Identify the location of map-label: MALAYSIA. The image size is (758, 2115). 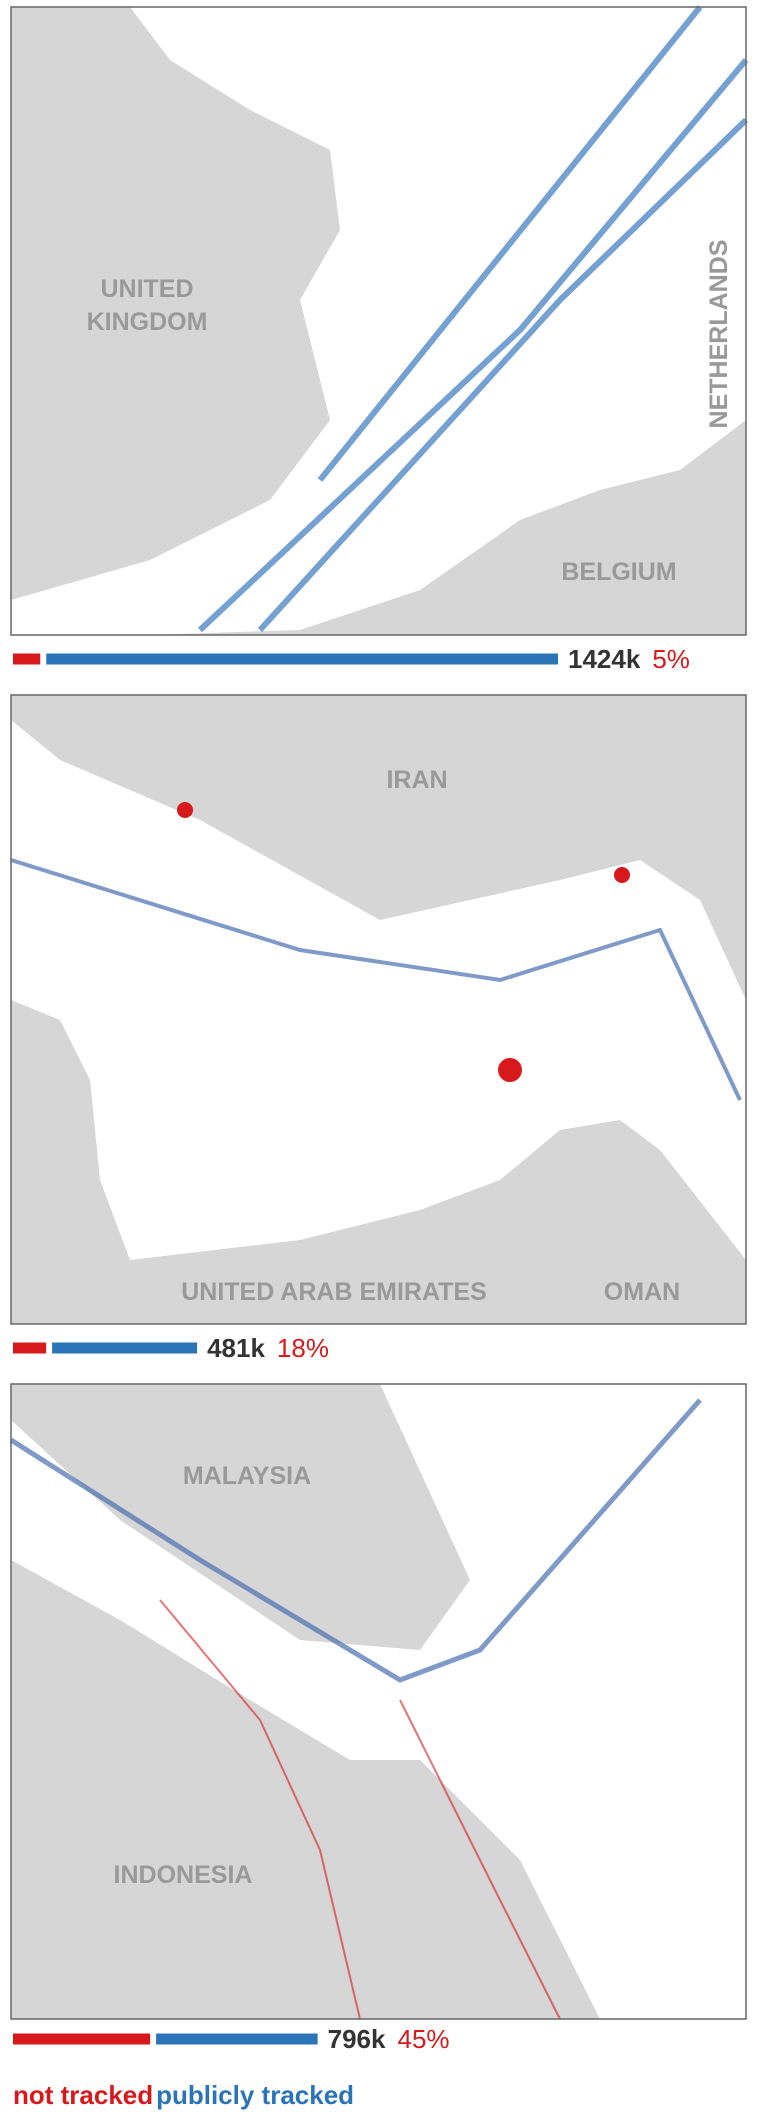
(247, 1476).